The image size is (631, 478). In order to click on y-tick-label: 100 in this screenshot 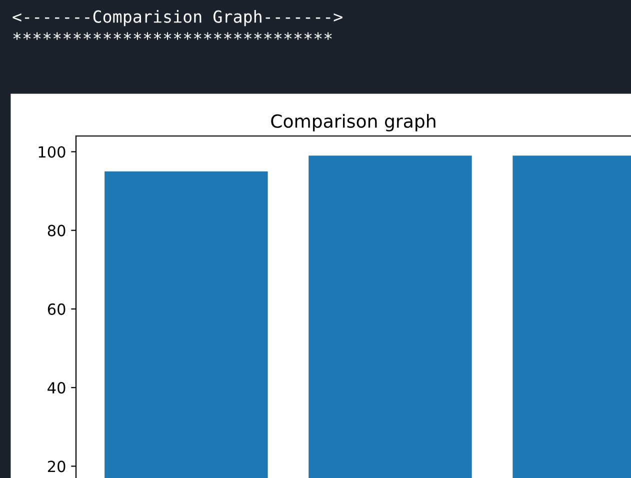, I will do `click(52, 152)`.